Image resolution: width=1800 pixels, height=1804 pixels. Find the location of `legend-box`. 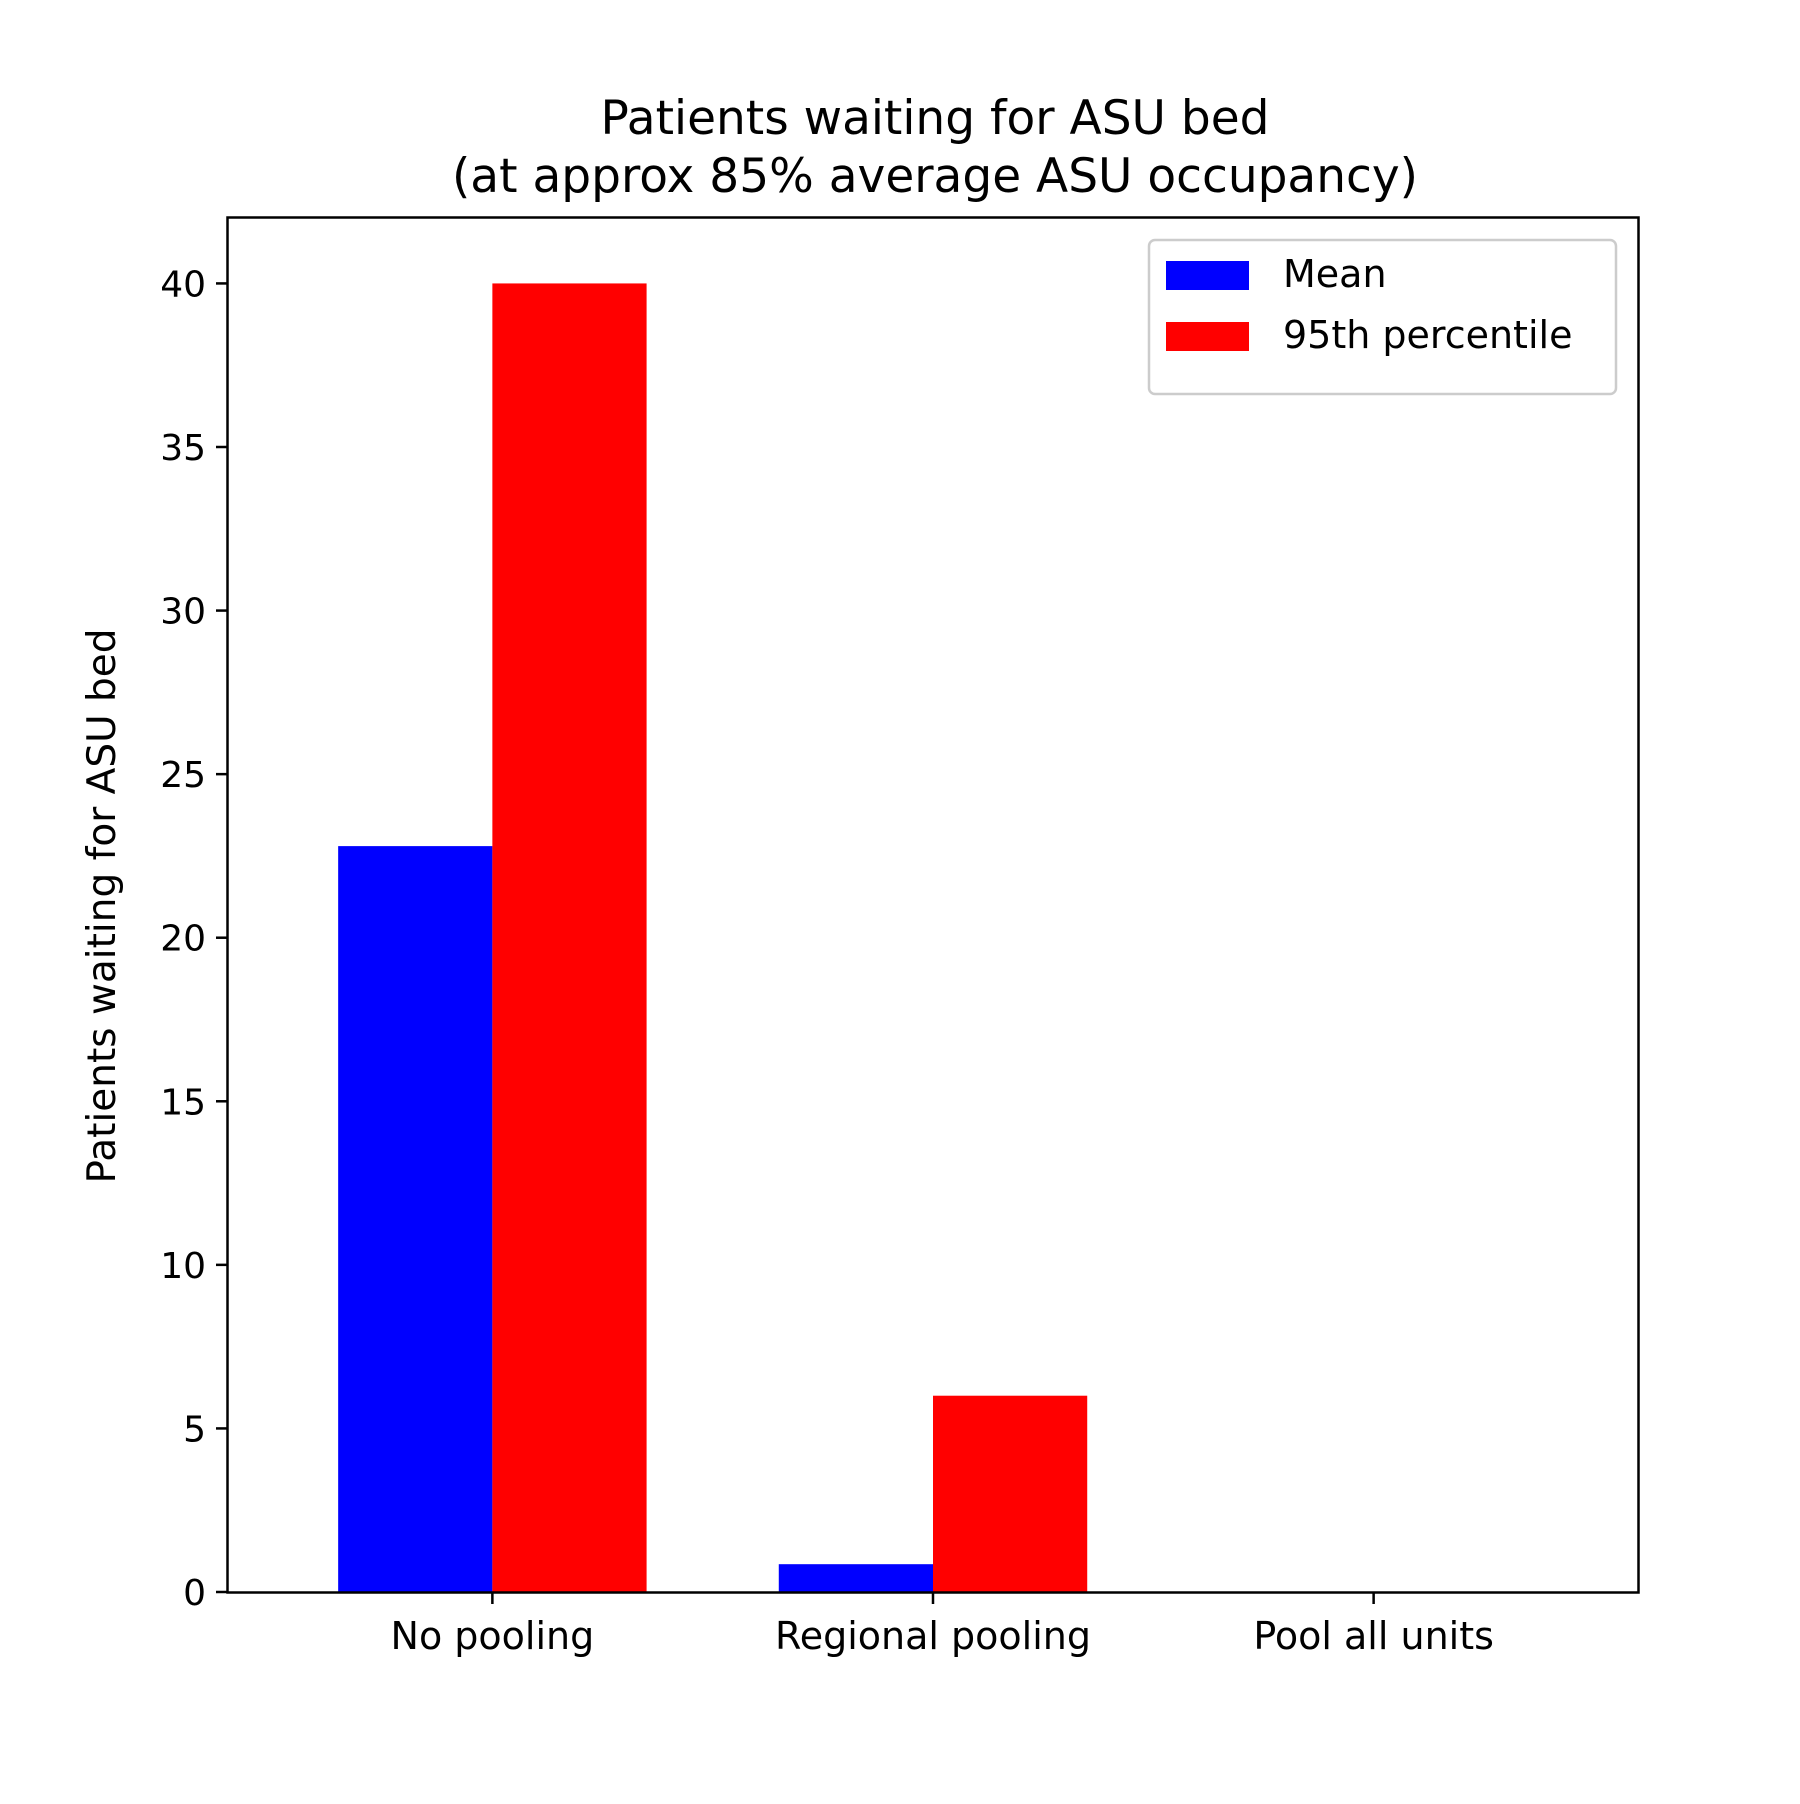

legend-box is located at coordinates (1382, 317).